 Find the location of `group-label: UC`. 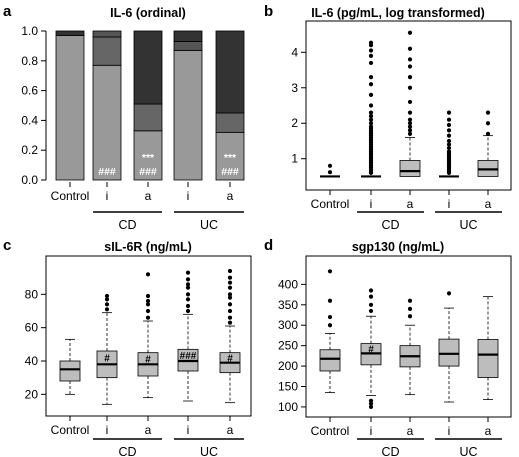

group-label: UC is located at coordinates (468, 451).